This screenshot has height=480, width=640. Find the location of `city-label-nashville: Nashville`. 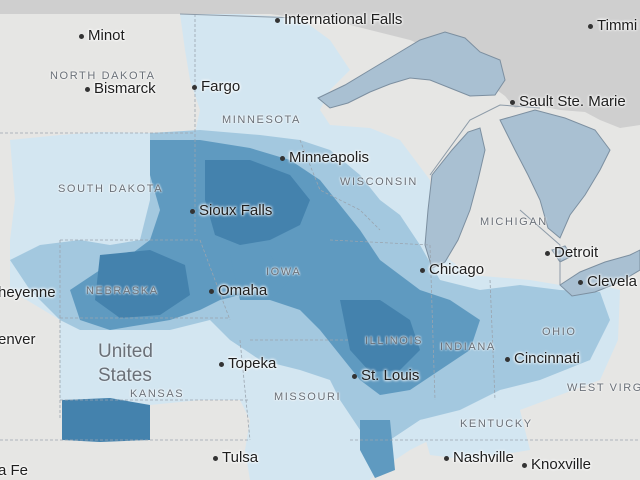

city-label-nashville: Nashville is located at coordinates (479, 457).